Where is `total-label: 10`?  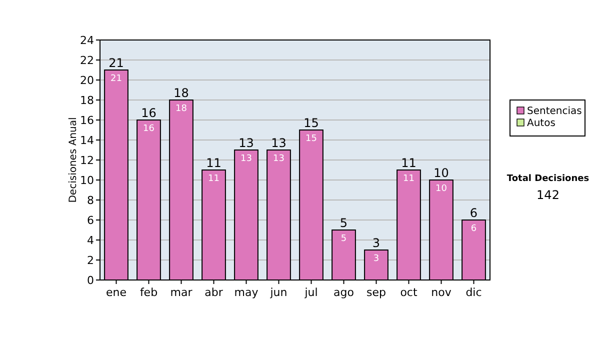
total-label: 10 is located at coordinates (441, 173).